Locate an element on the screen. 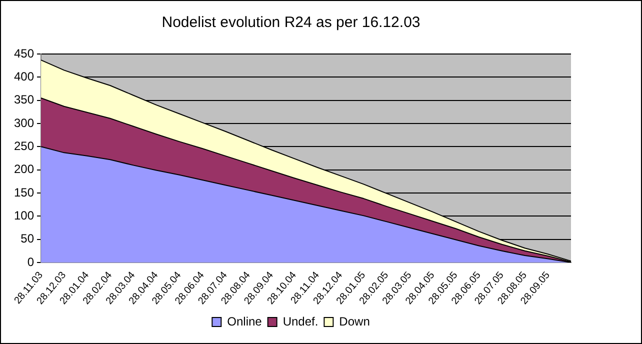 This screenshot has height=344, width=642. chart-title: Nodelist evolution R24 as per 16.12.03 is located at coordinates (291, 23).